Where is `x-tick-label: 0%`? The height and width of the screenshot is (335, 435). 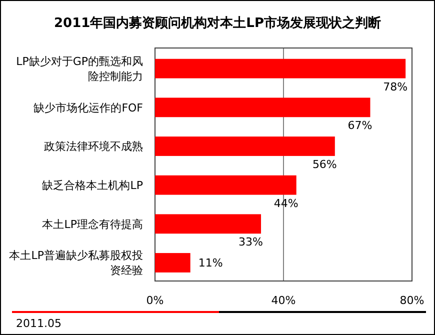
x-tick-label: 0% is located at coordinates (155, 300).